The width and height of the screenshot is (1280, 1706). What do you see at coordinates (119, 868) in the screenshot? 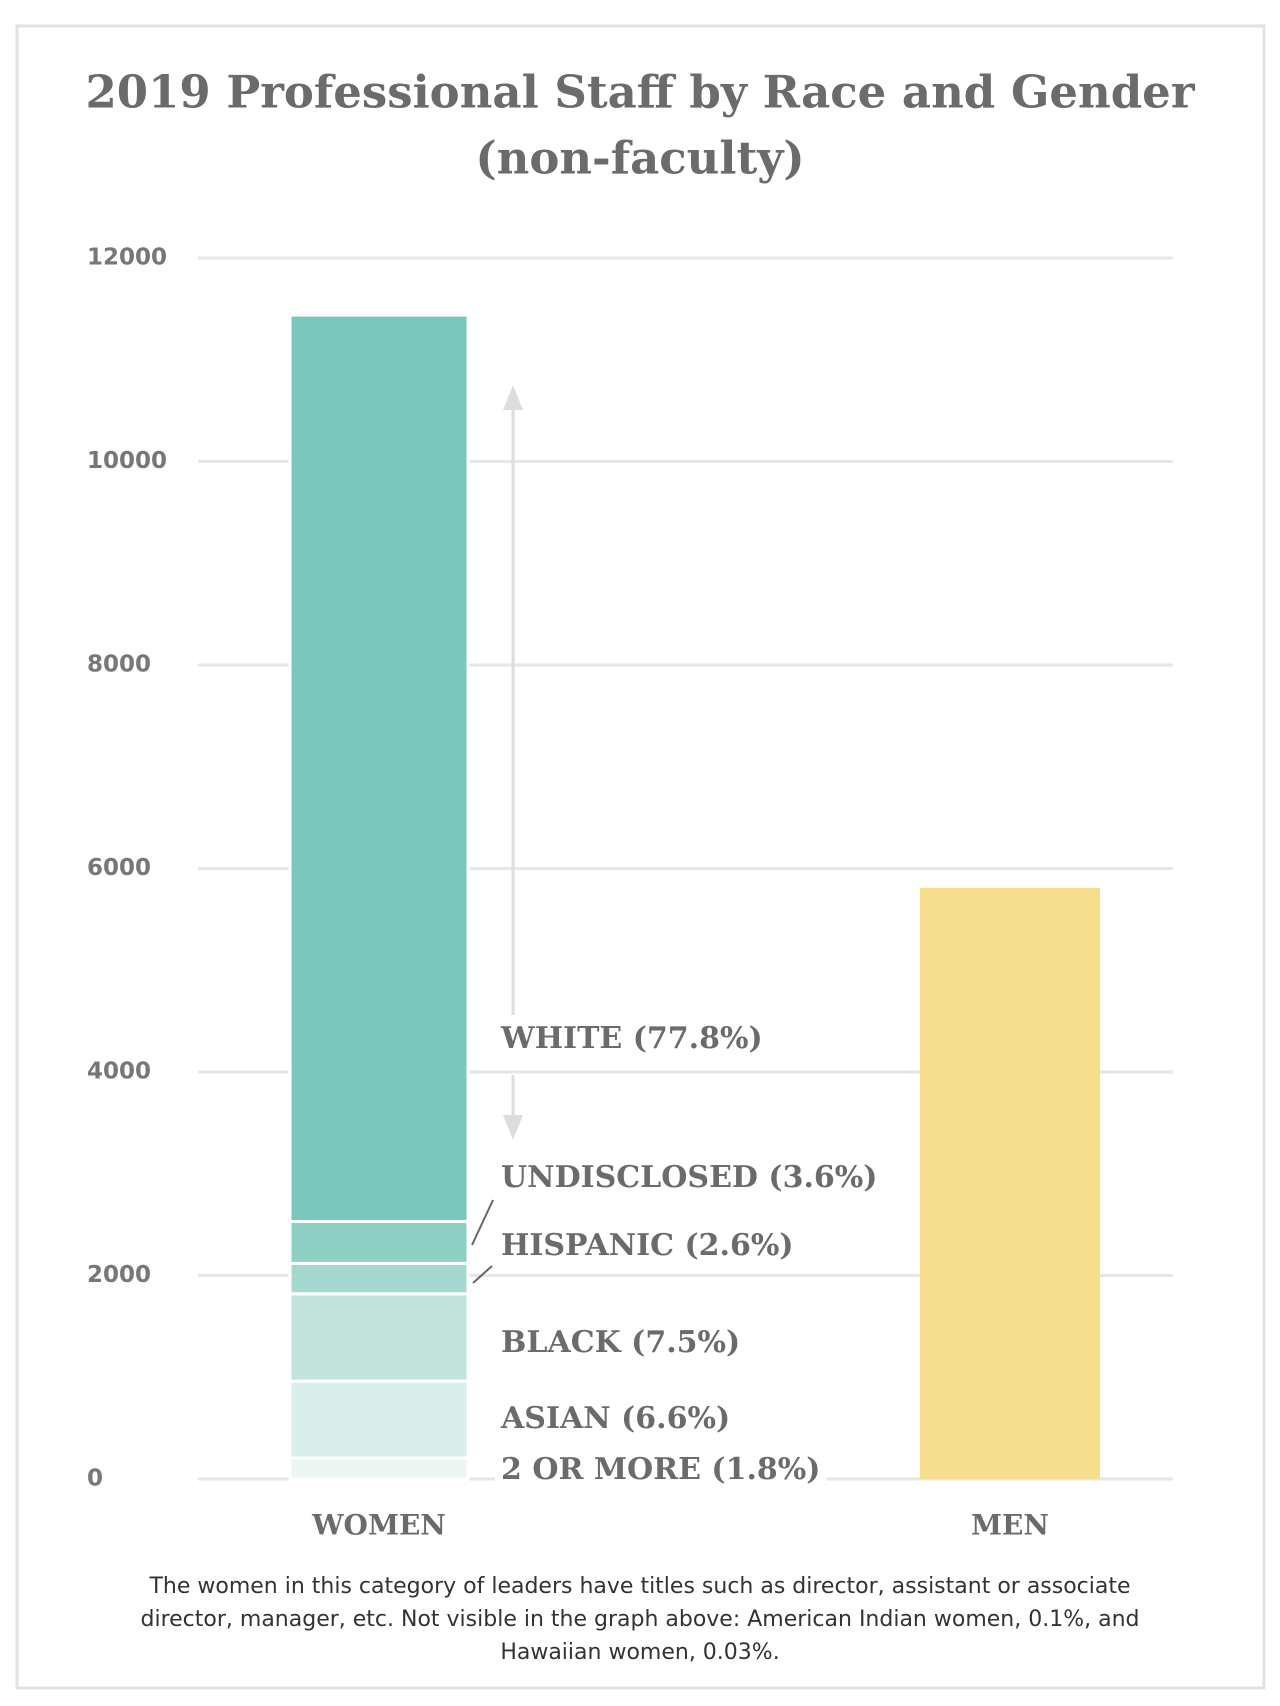
I see `y-tick-label: 6000` at bounding box center [119, 868].